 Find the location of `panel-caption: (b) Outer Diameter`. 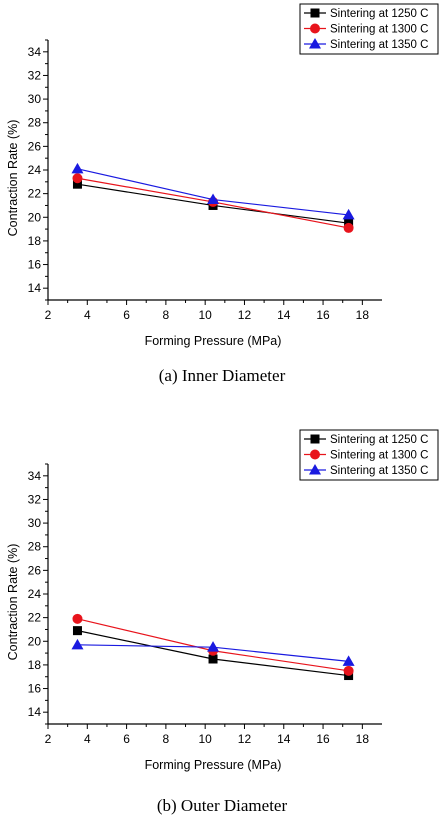

panel-caption: (b) Outer Diameter is located at coordinates (222, 805).